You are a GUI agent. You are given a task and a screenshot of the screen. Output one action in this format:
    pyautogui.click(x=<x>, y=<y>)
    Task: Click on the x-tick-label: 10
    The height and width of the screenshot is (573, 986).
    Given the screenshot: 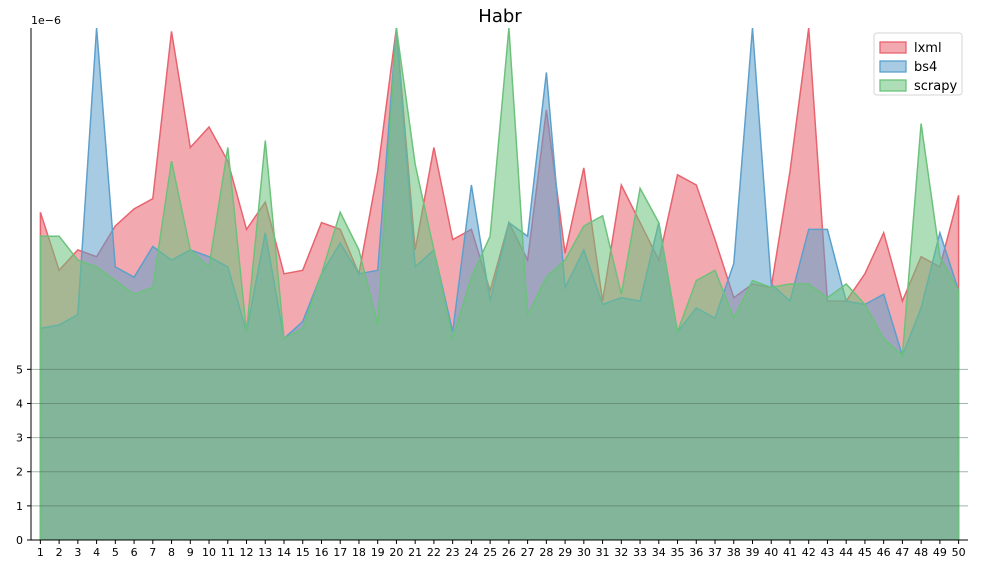 What is the action you would take?
    pyautogui.click(x=209, y=552)
    